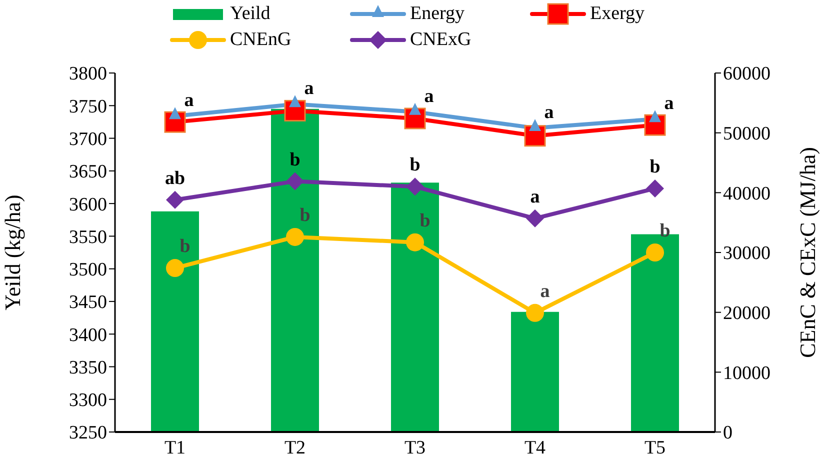 The image size is (831, 474). I want to click on y-tick-label: 3650, so click(88, 172).